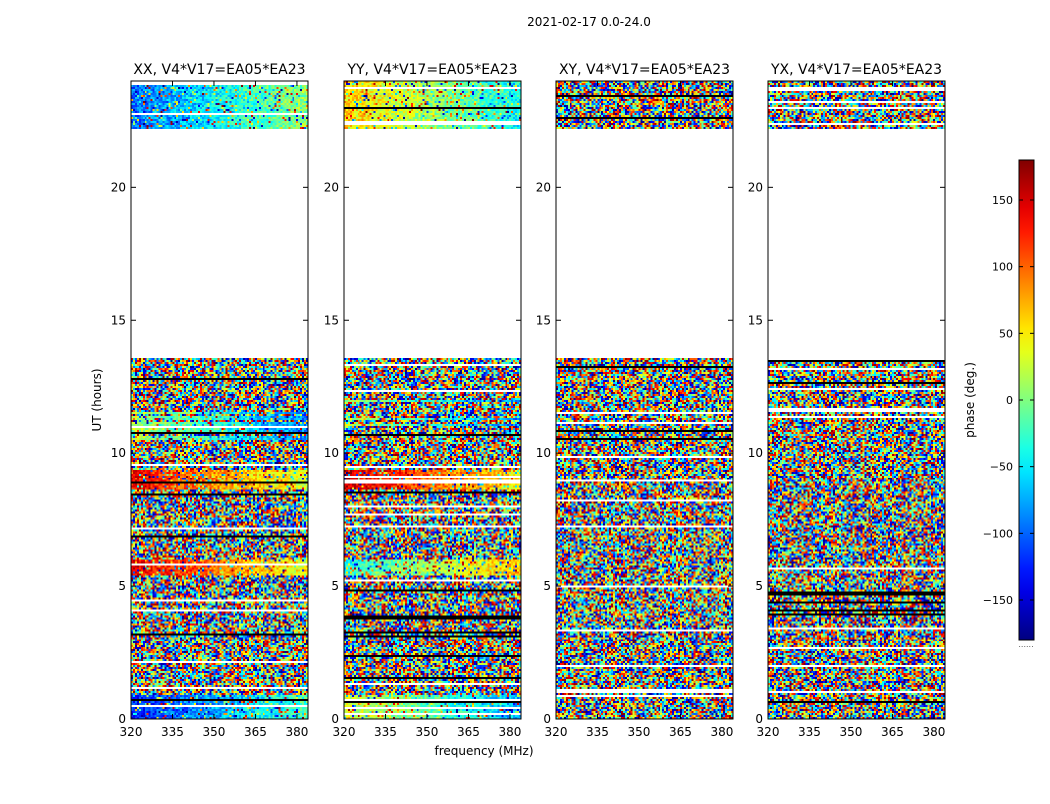  What do you see at coordinates (970, 400) in the screenshot?
I see `colorbar-label: phase (deg.)` at bounding box center [970, 400].